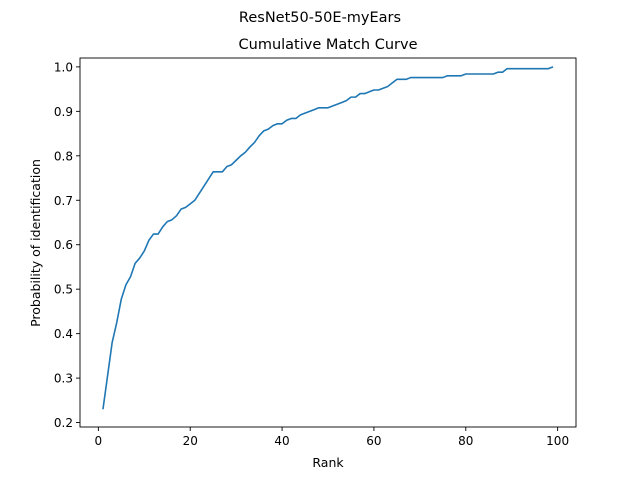 The image size is (640, 480). I want to click on y-axis-label: Probability of identification, so click(35, 243).